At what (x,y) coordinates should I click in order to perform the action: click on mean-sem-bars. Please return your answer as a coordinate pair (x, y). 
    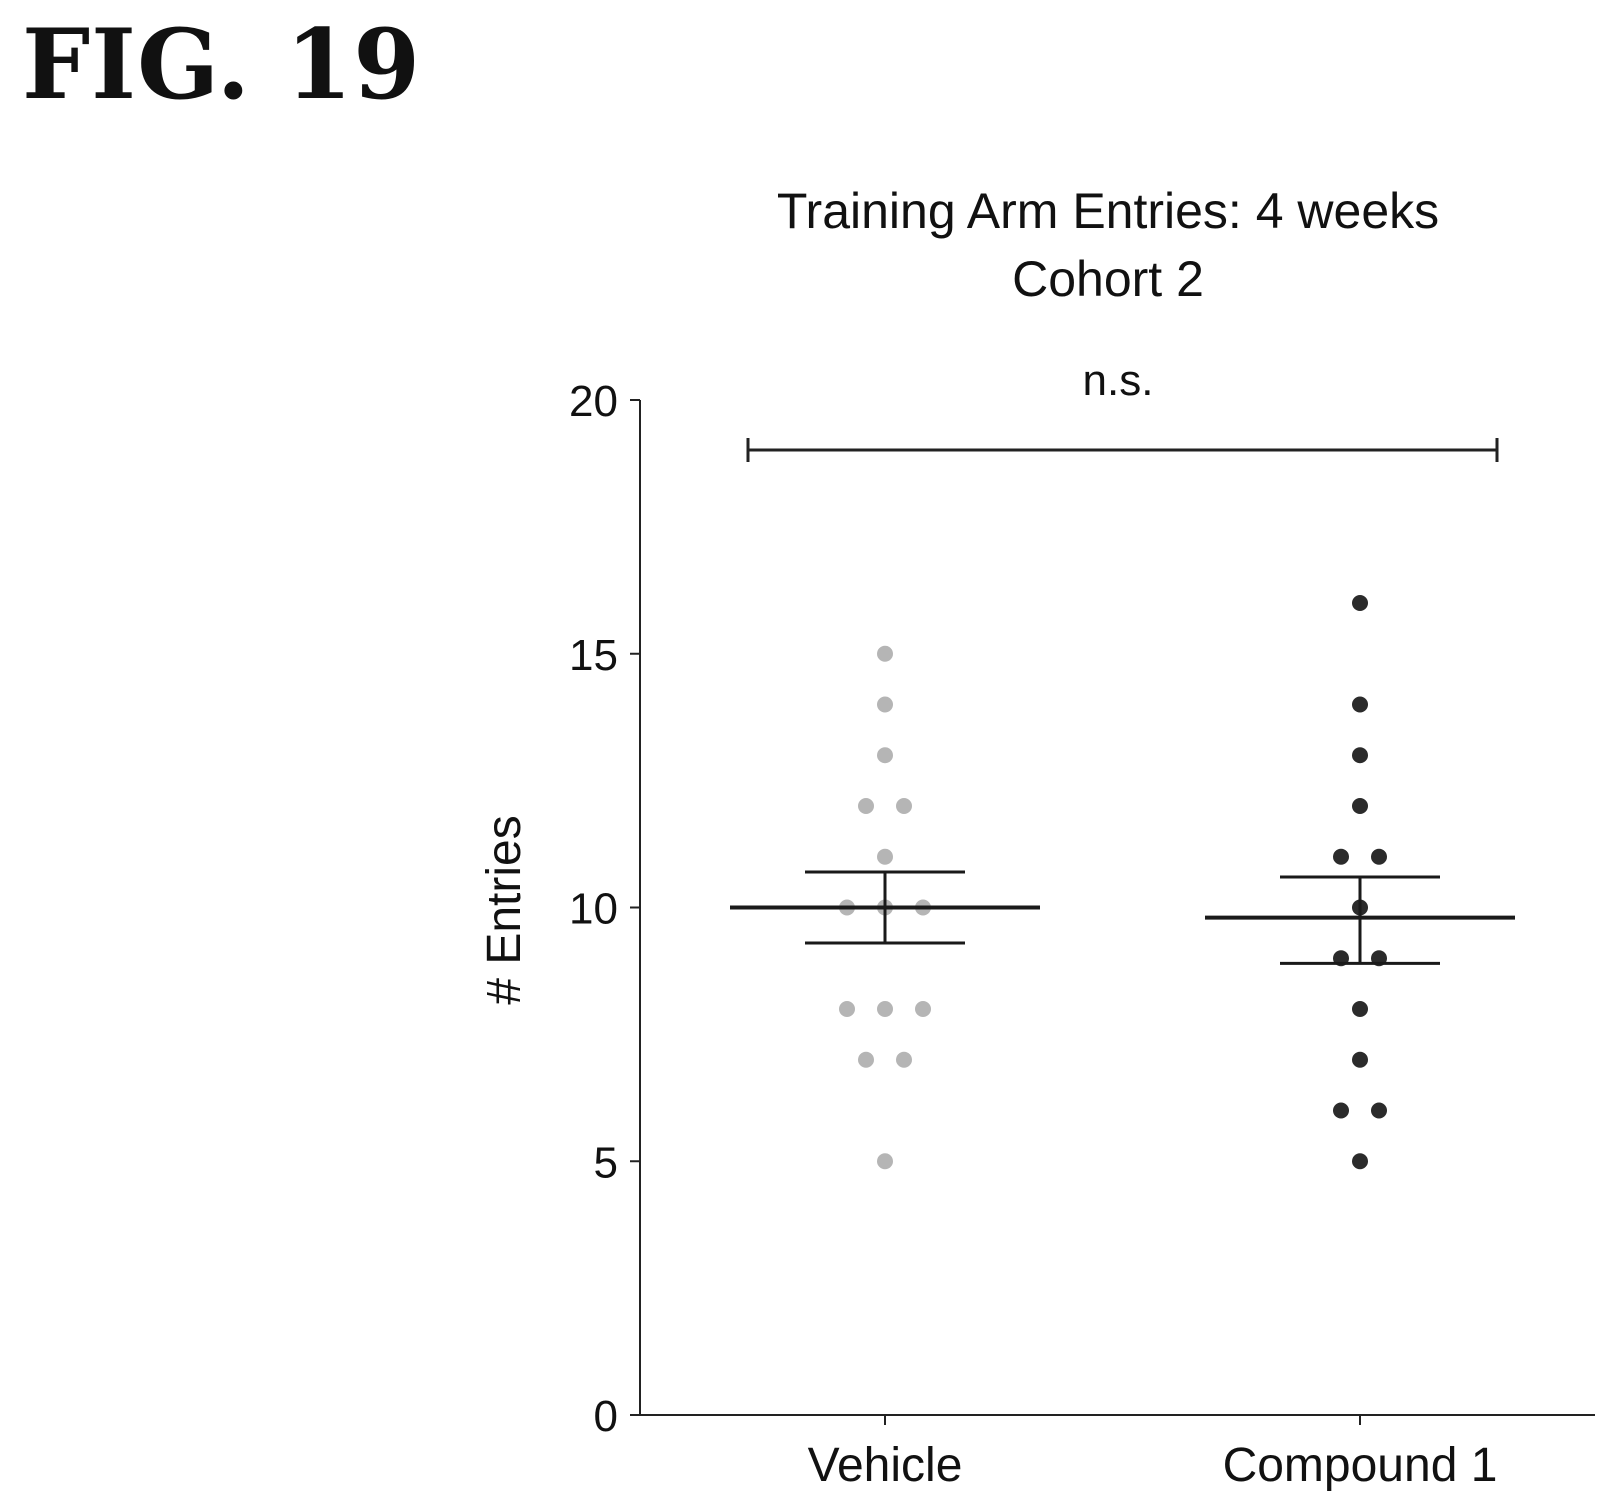
    Looking at the image, I should click on (1122, 917).